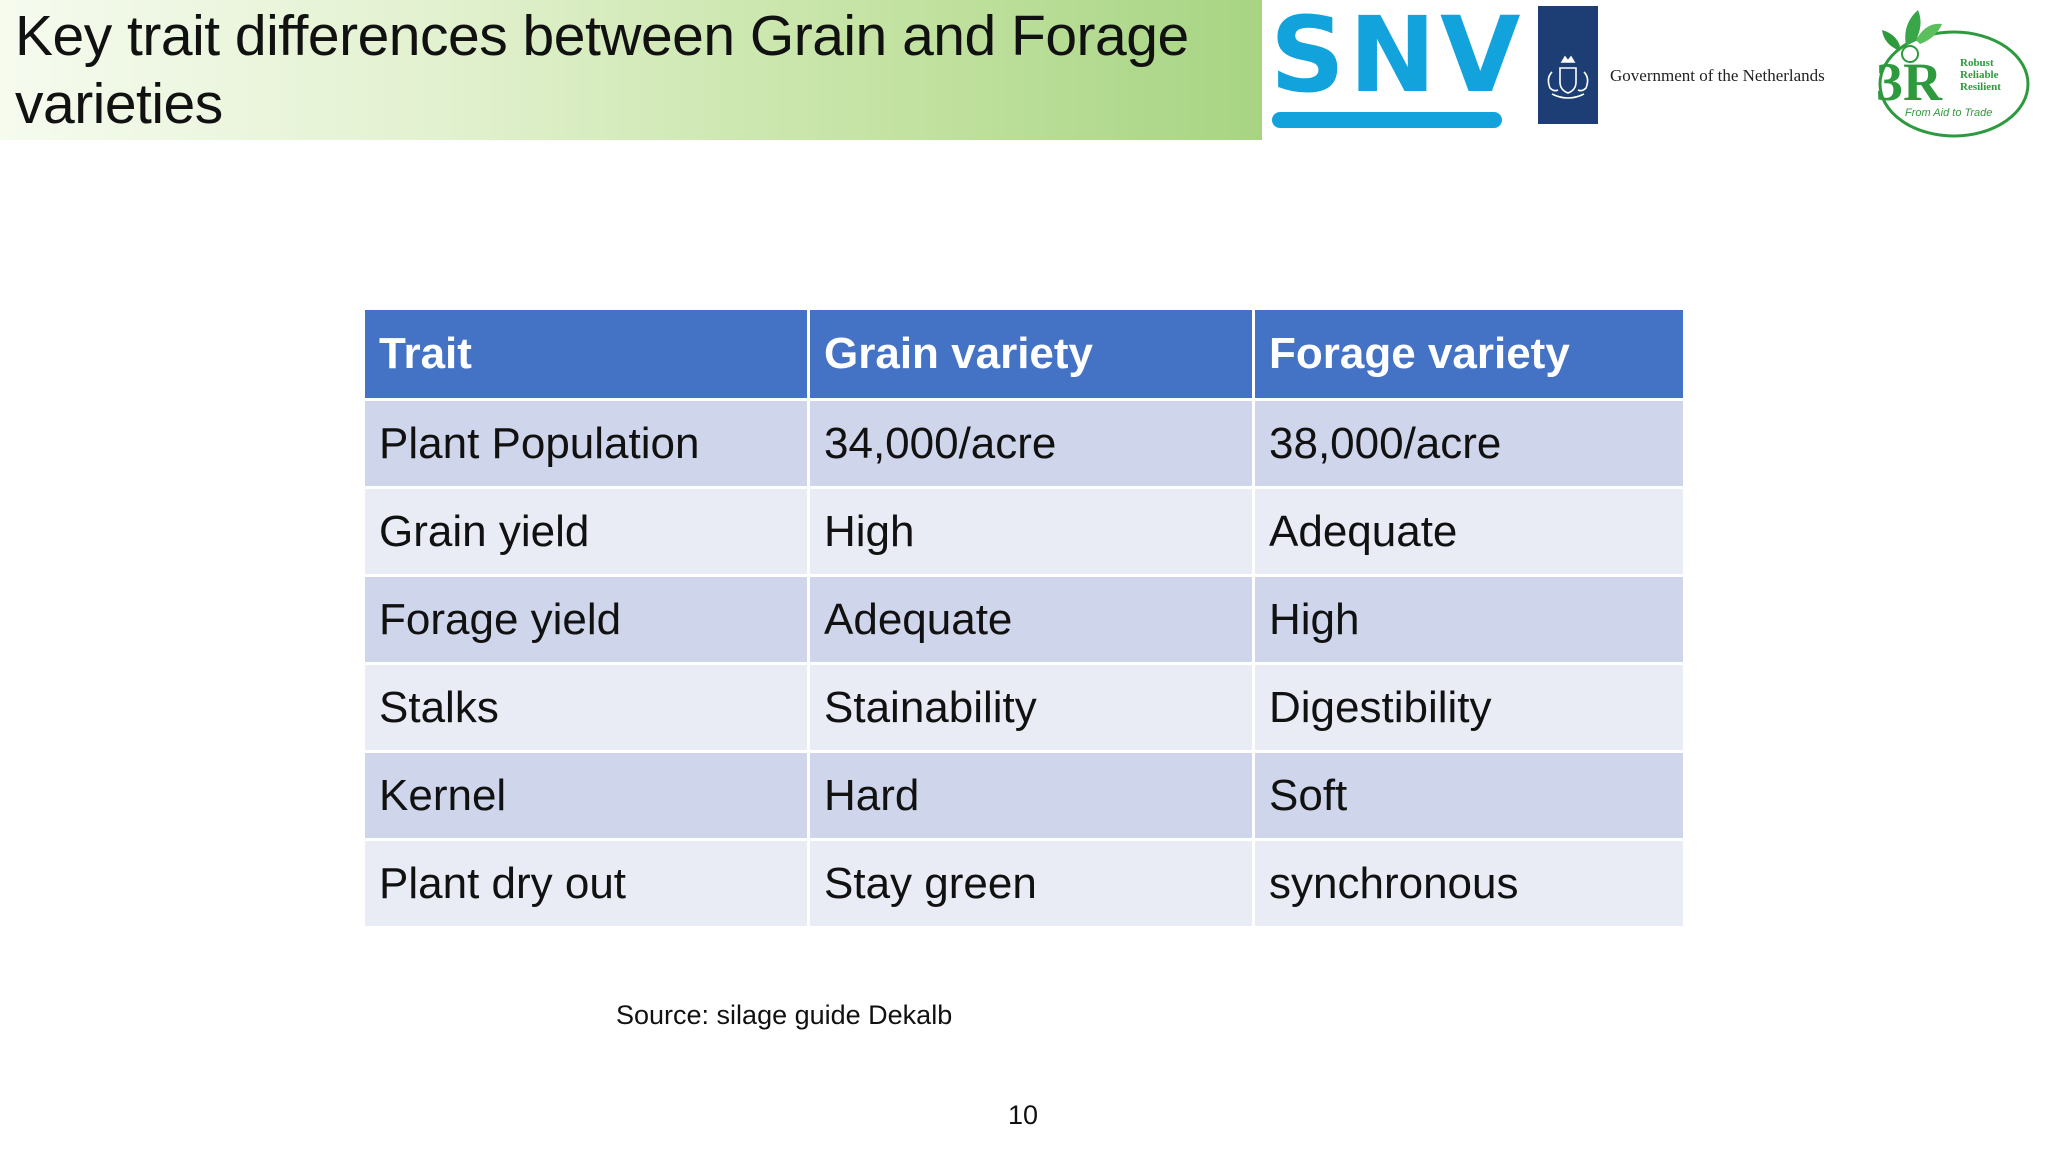 The height and width of the screenshot is (1152, 2048). What do you see at coordinates (1568, 65) in the screenshot?
I see `netherlands-coat-of-arms-icon` at bounding box center [1568, 65].